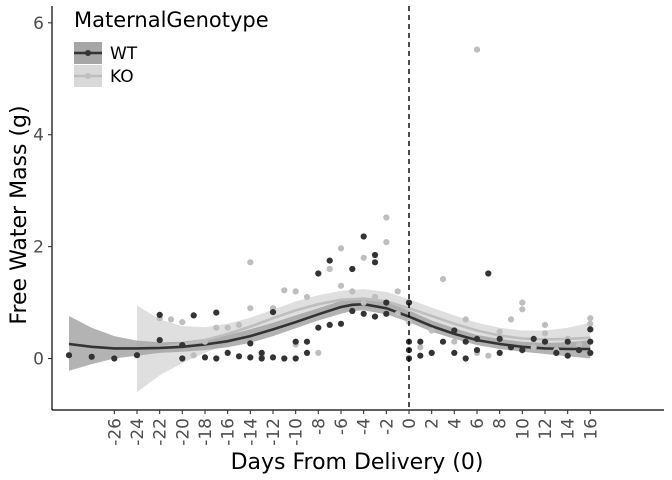 The height and width of the screenshot is (480, 672). Describe the element at coordinates (171, 47) in the screenshot. I see `legend: MaternalGenotype WT KO` at that location.